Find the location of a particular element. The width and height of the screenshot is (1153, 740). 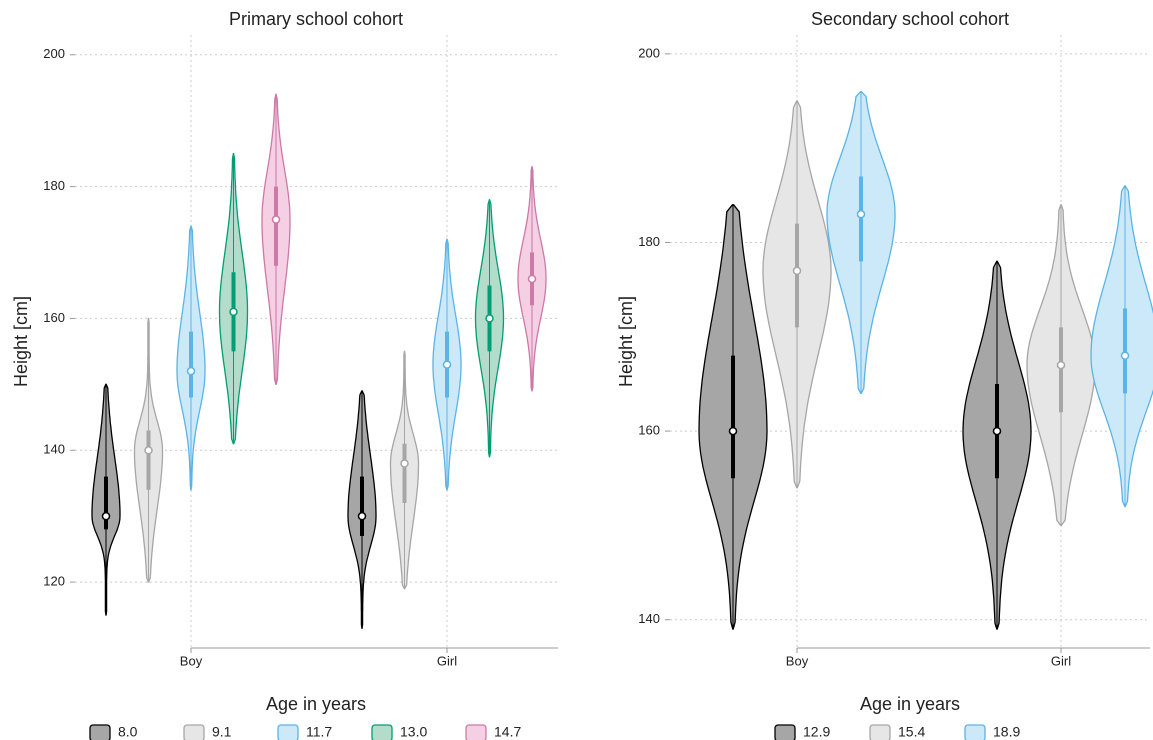

legend-label: 14.7 is located at coordinates (507, 732).